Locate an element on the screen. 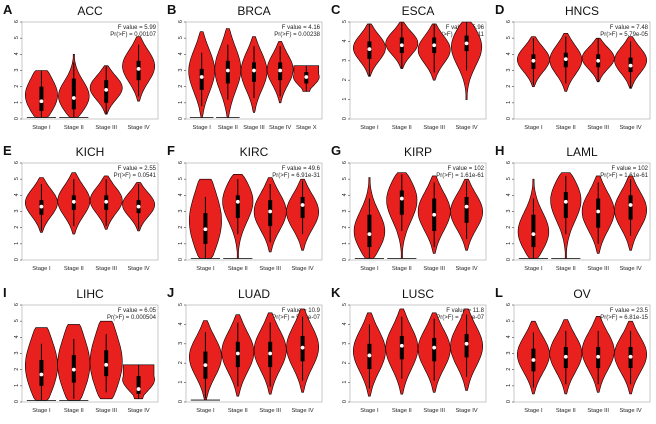 Image resolution: width=656 pixels, height=424 pixels. panel-letter: L is located at coordinates (499, 292).